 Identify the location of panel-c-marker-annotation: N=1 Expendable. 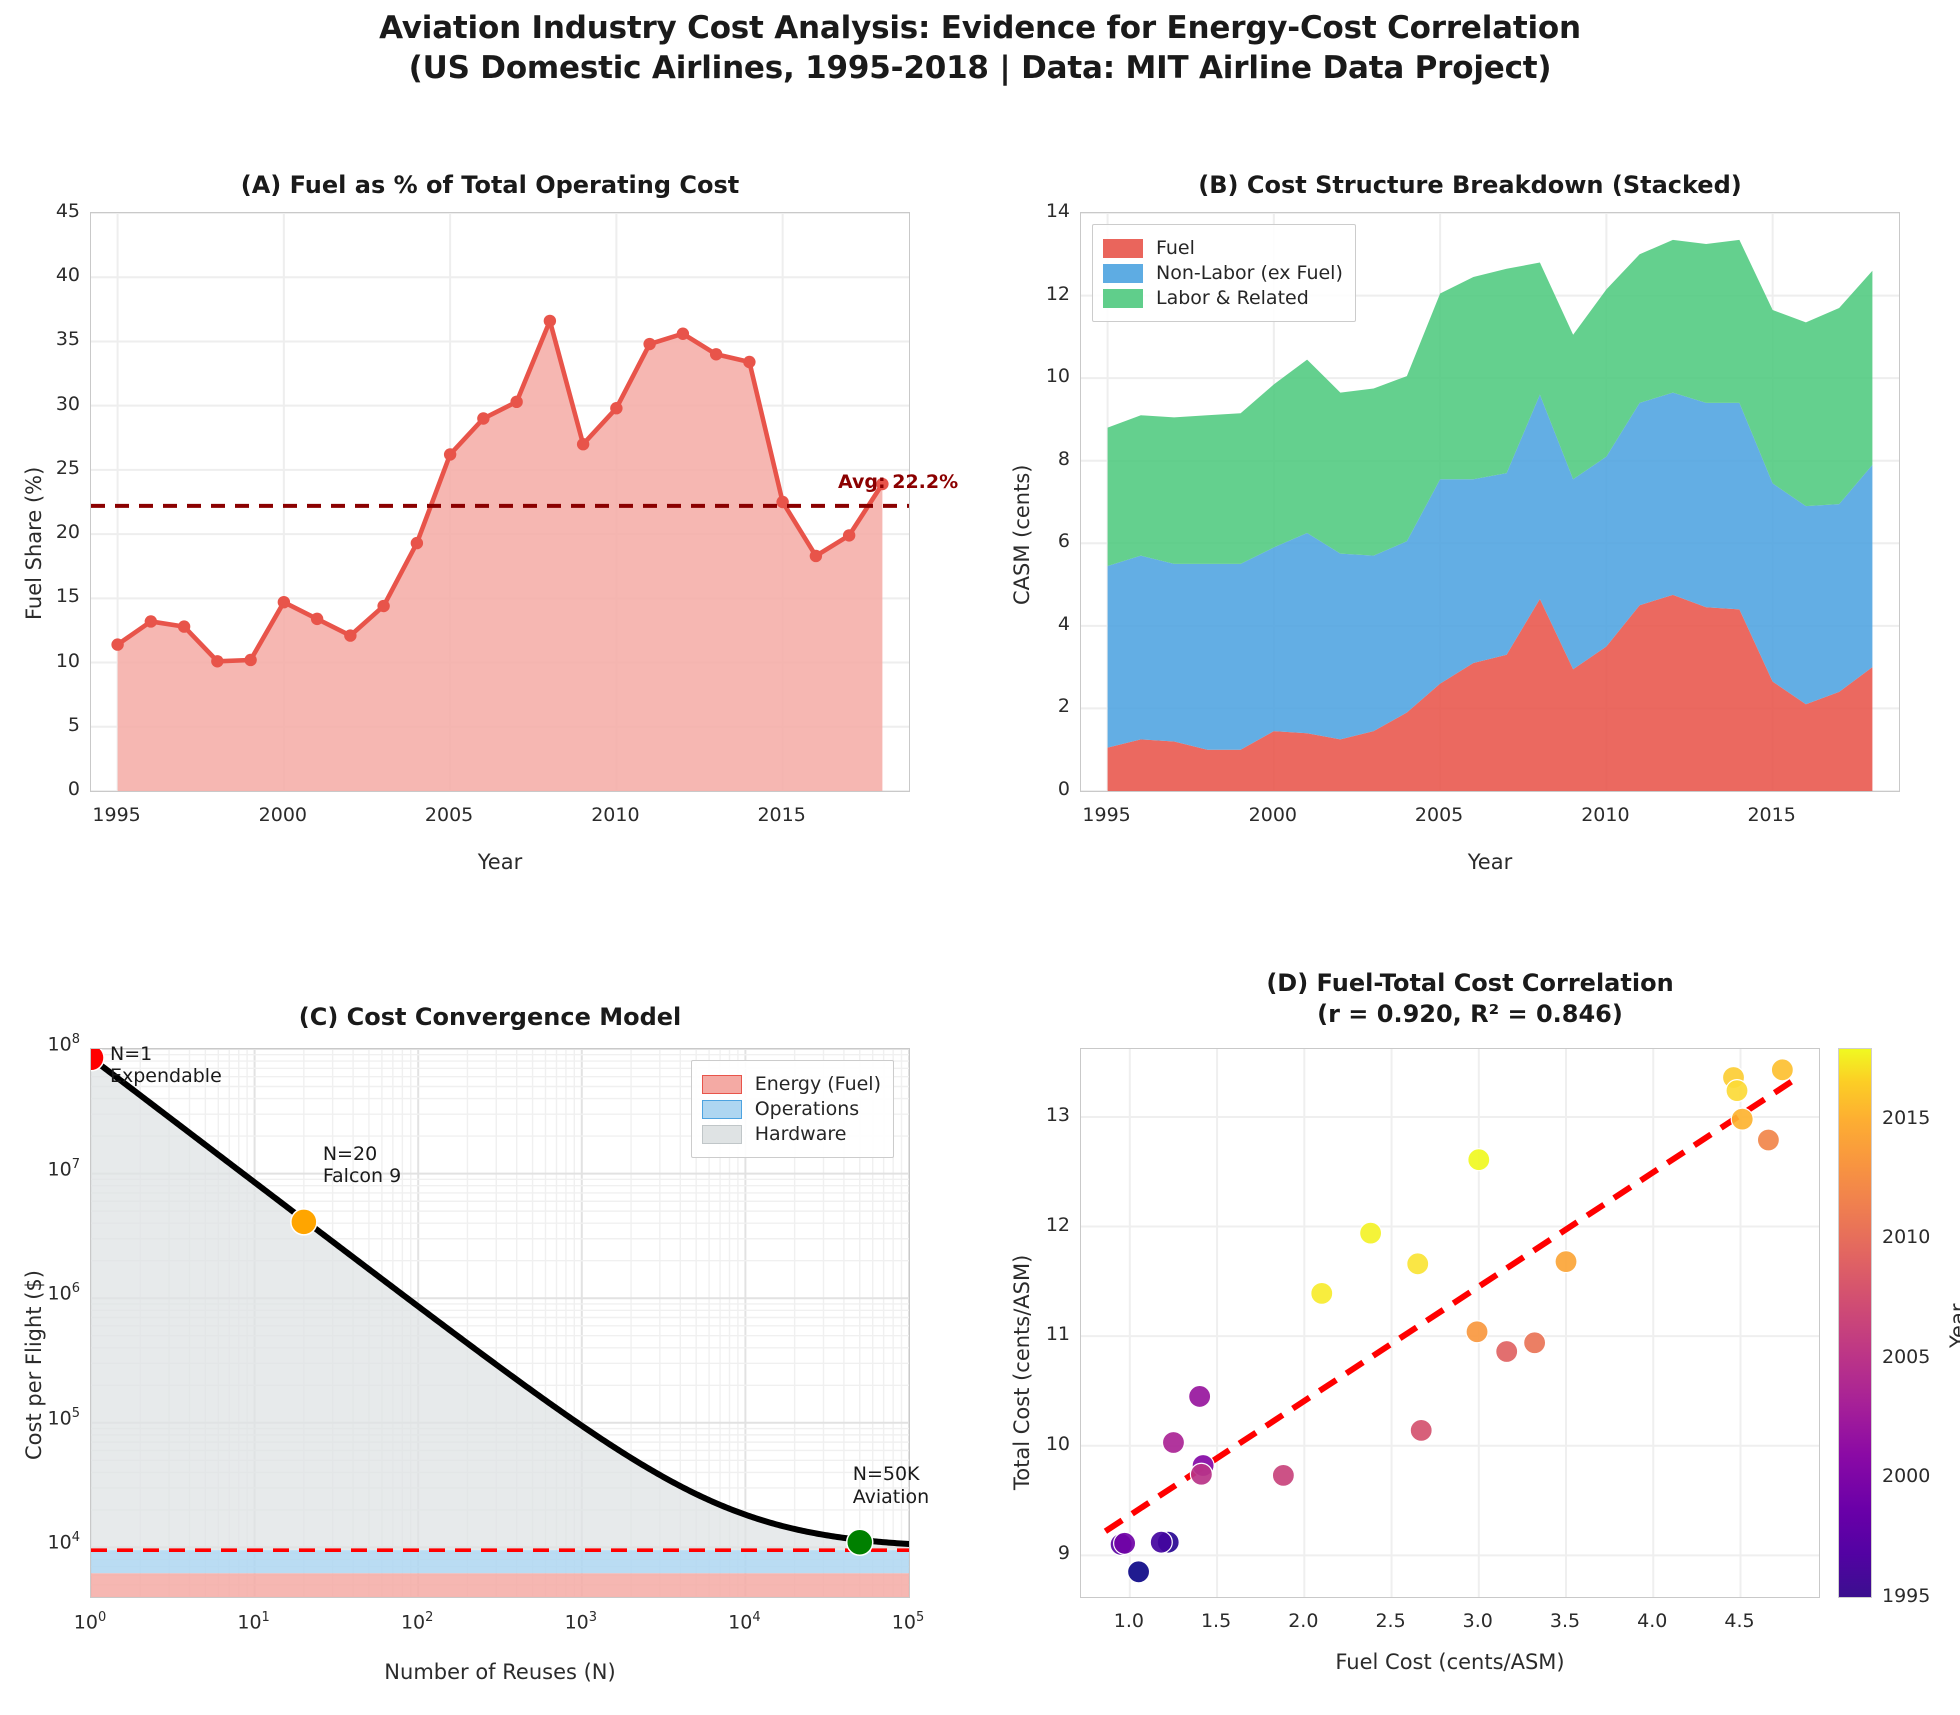
(166, 1065).